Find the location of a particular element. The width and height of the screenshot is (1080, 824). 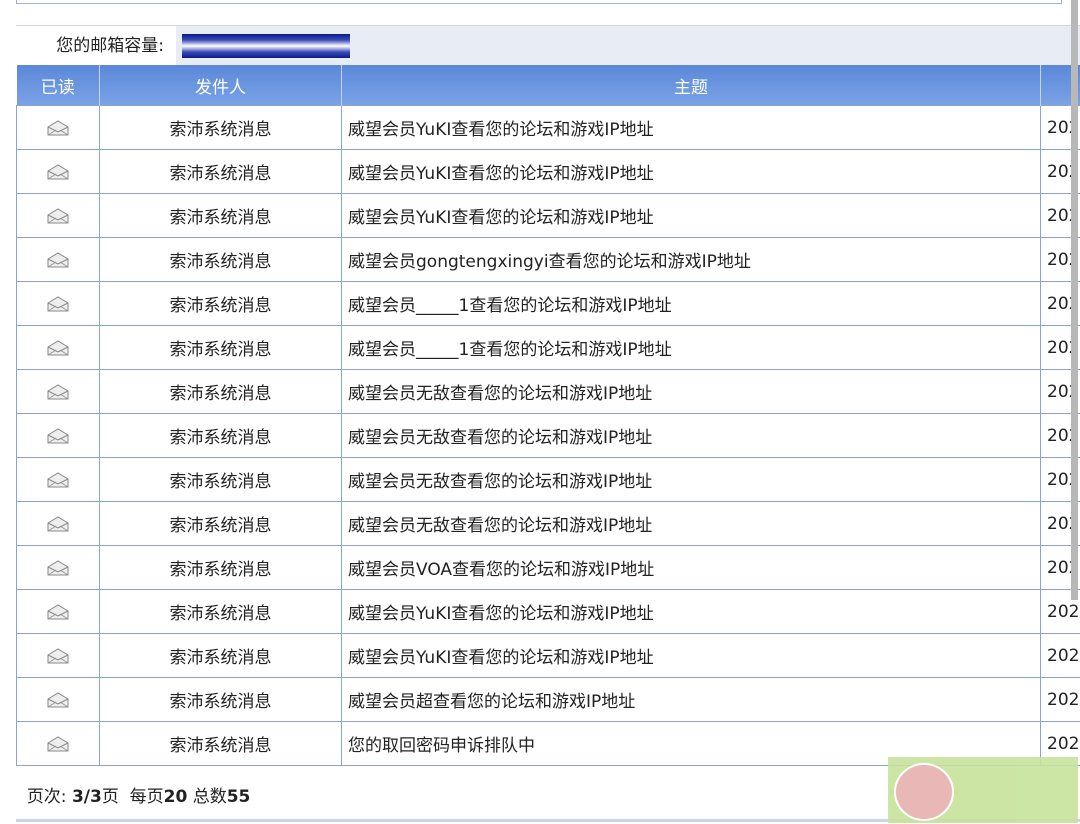

table-row: 索沛系统消息 您的取回密码申诉排队中 2020 is located at coordinates (548, 743).